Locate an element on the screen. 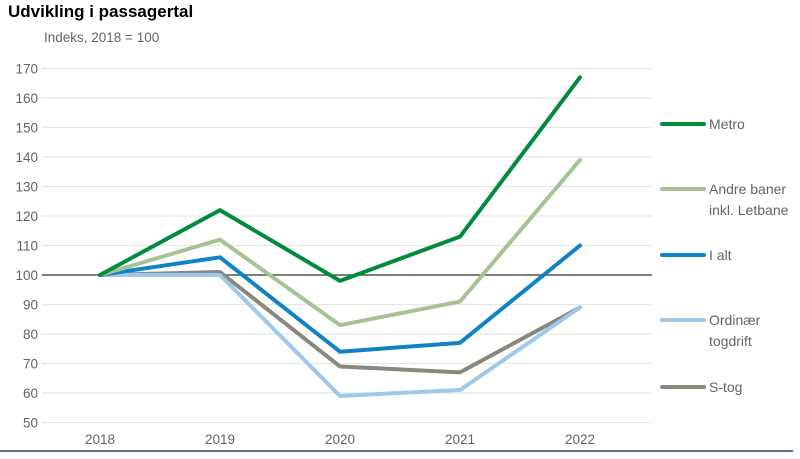  legend-label: Metro is located at coordinates (727, 124).